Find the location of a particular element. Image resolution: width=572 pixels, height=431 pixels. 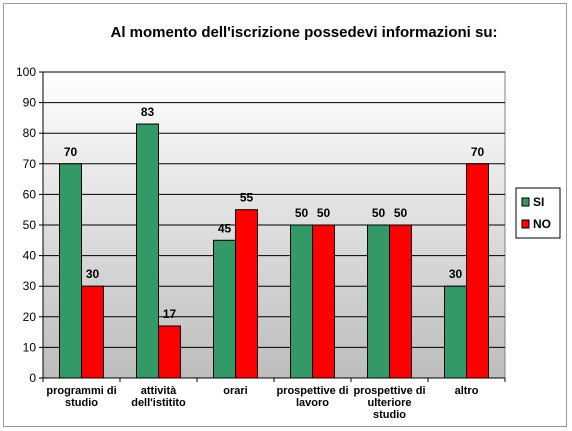

y-tick-label: 20 is located at coordinates (30, 317).